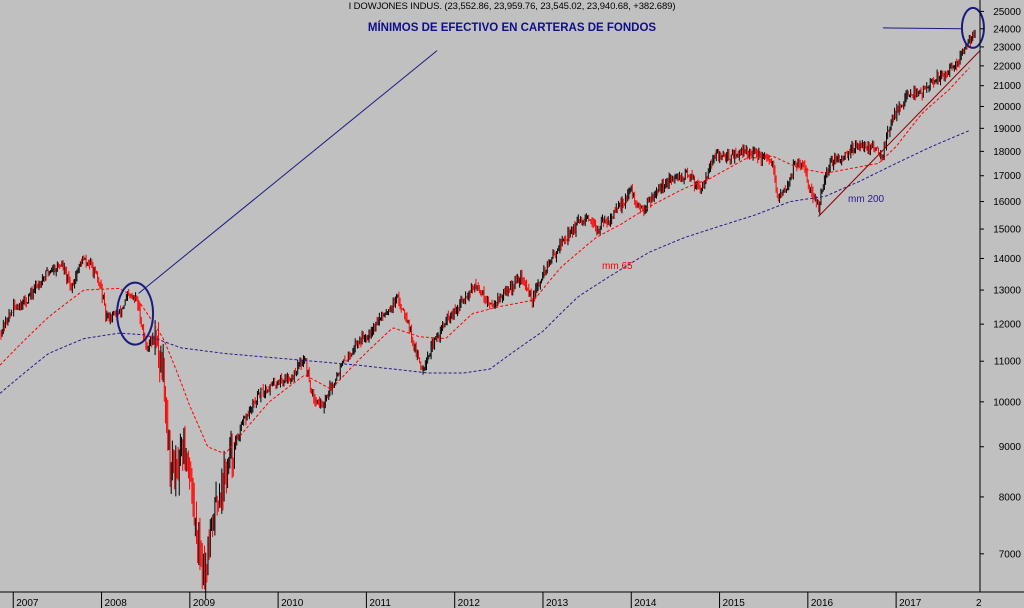  Describe the element at coordinates (1007, 47) in the screenshot. I see `y-tick-label: 23000` at that location.